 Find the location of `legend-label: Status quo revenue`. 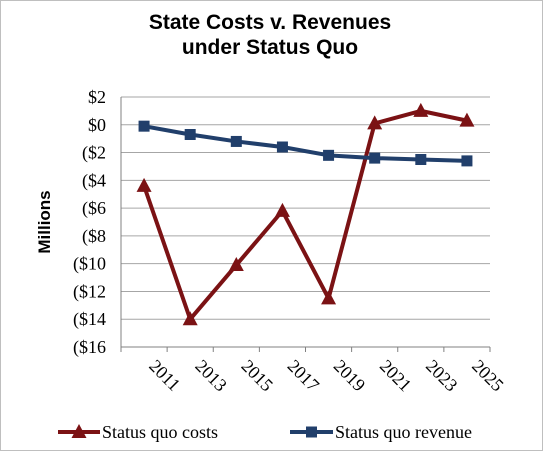

legend-label: Status quo revenue is located at coordinates (403, 432).